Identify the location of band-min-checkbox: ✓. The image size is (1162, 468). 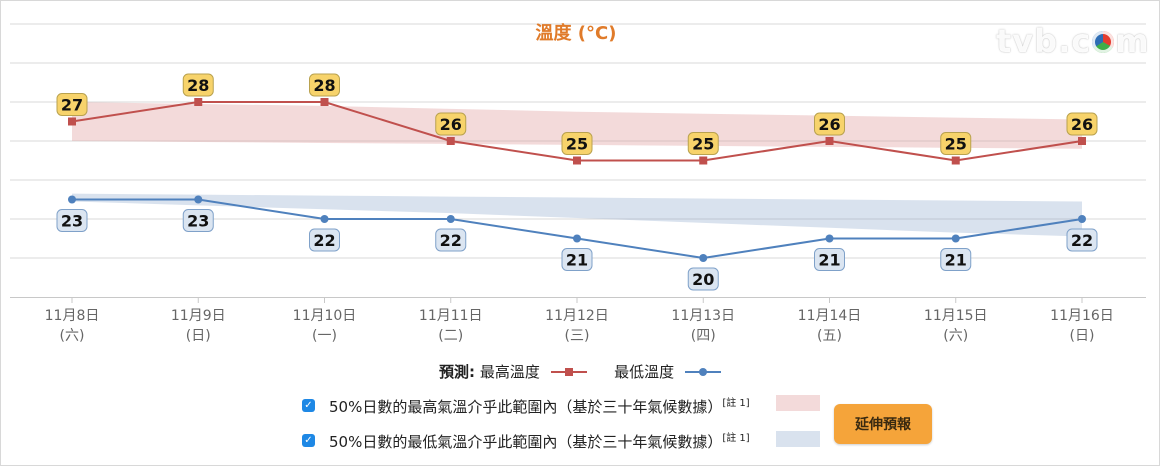
(308, 440).